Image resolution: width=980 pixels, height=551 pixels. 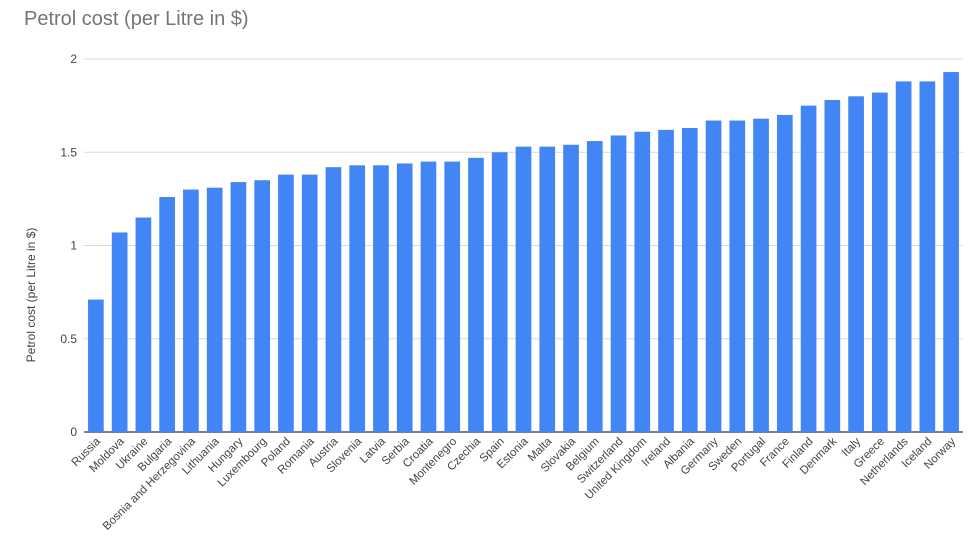 What do you see at coordinates (31, 295) in the screenshot?
I see `y-axis-label: Petrol cost (per Litre in $)` at bounding box center [31, 295].